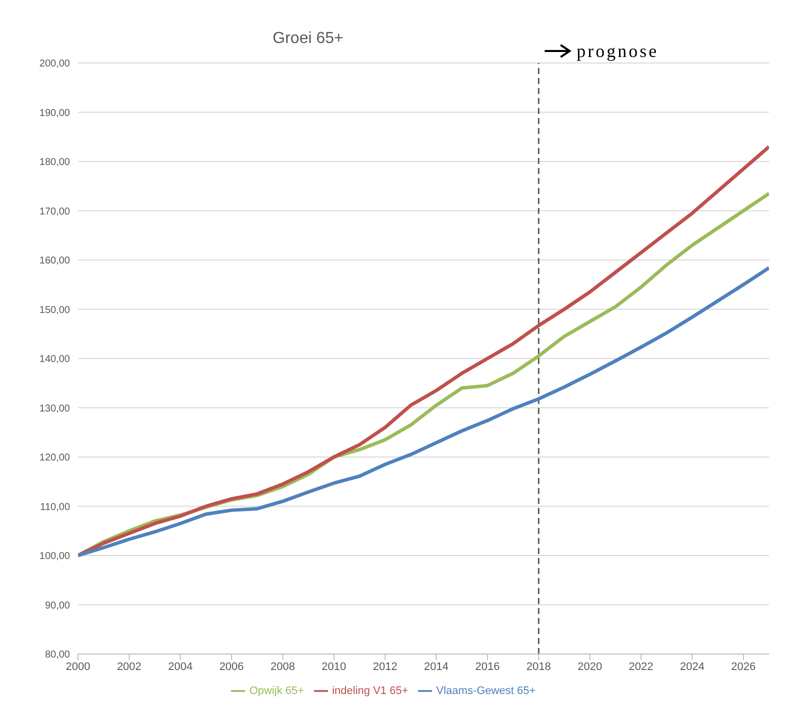  What do you see at coordinates (641, 666) in the screenshot?
I see `x-tick-label: 2022` at bounding box center [641, 666].